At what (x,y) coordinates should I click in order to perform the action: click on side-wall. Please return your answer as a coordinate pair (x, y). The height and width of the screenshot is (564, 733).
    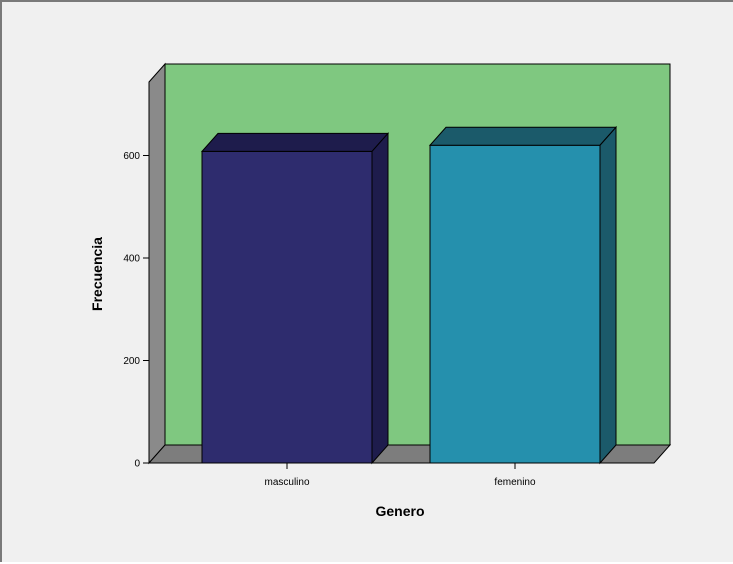
    Looking at the image, I should click on (157, 263).